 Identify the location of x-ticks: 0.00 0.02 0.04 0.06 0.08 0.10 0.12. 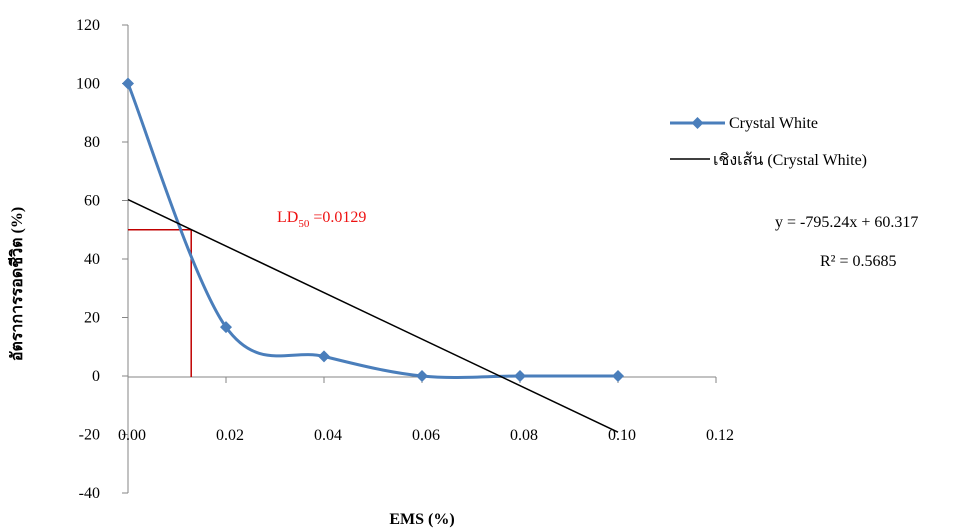
(426, 410).